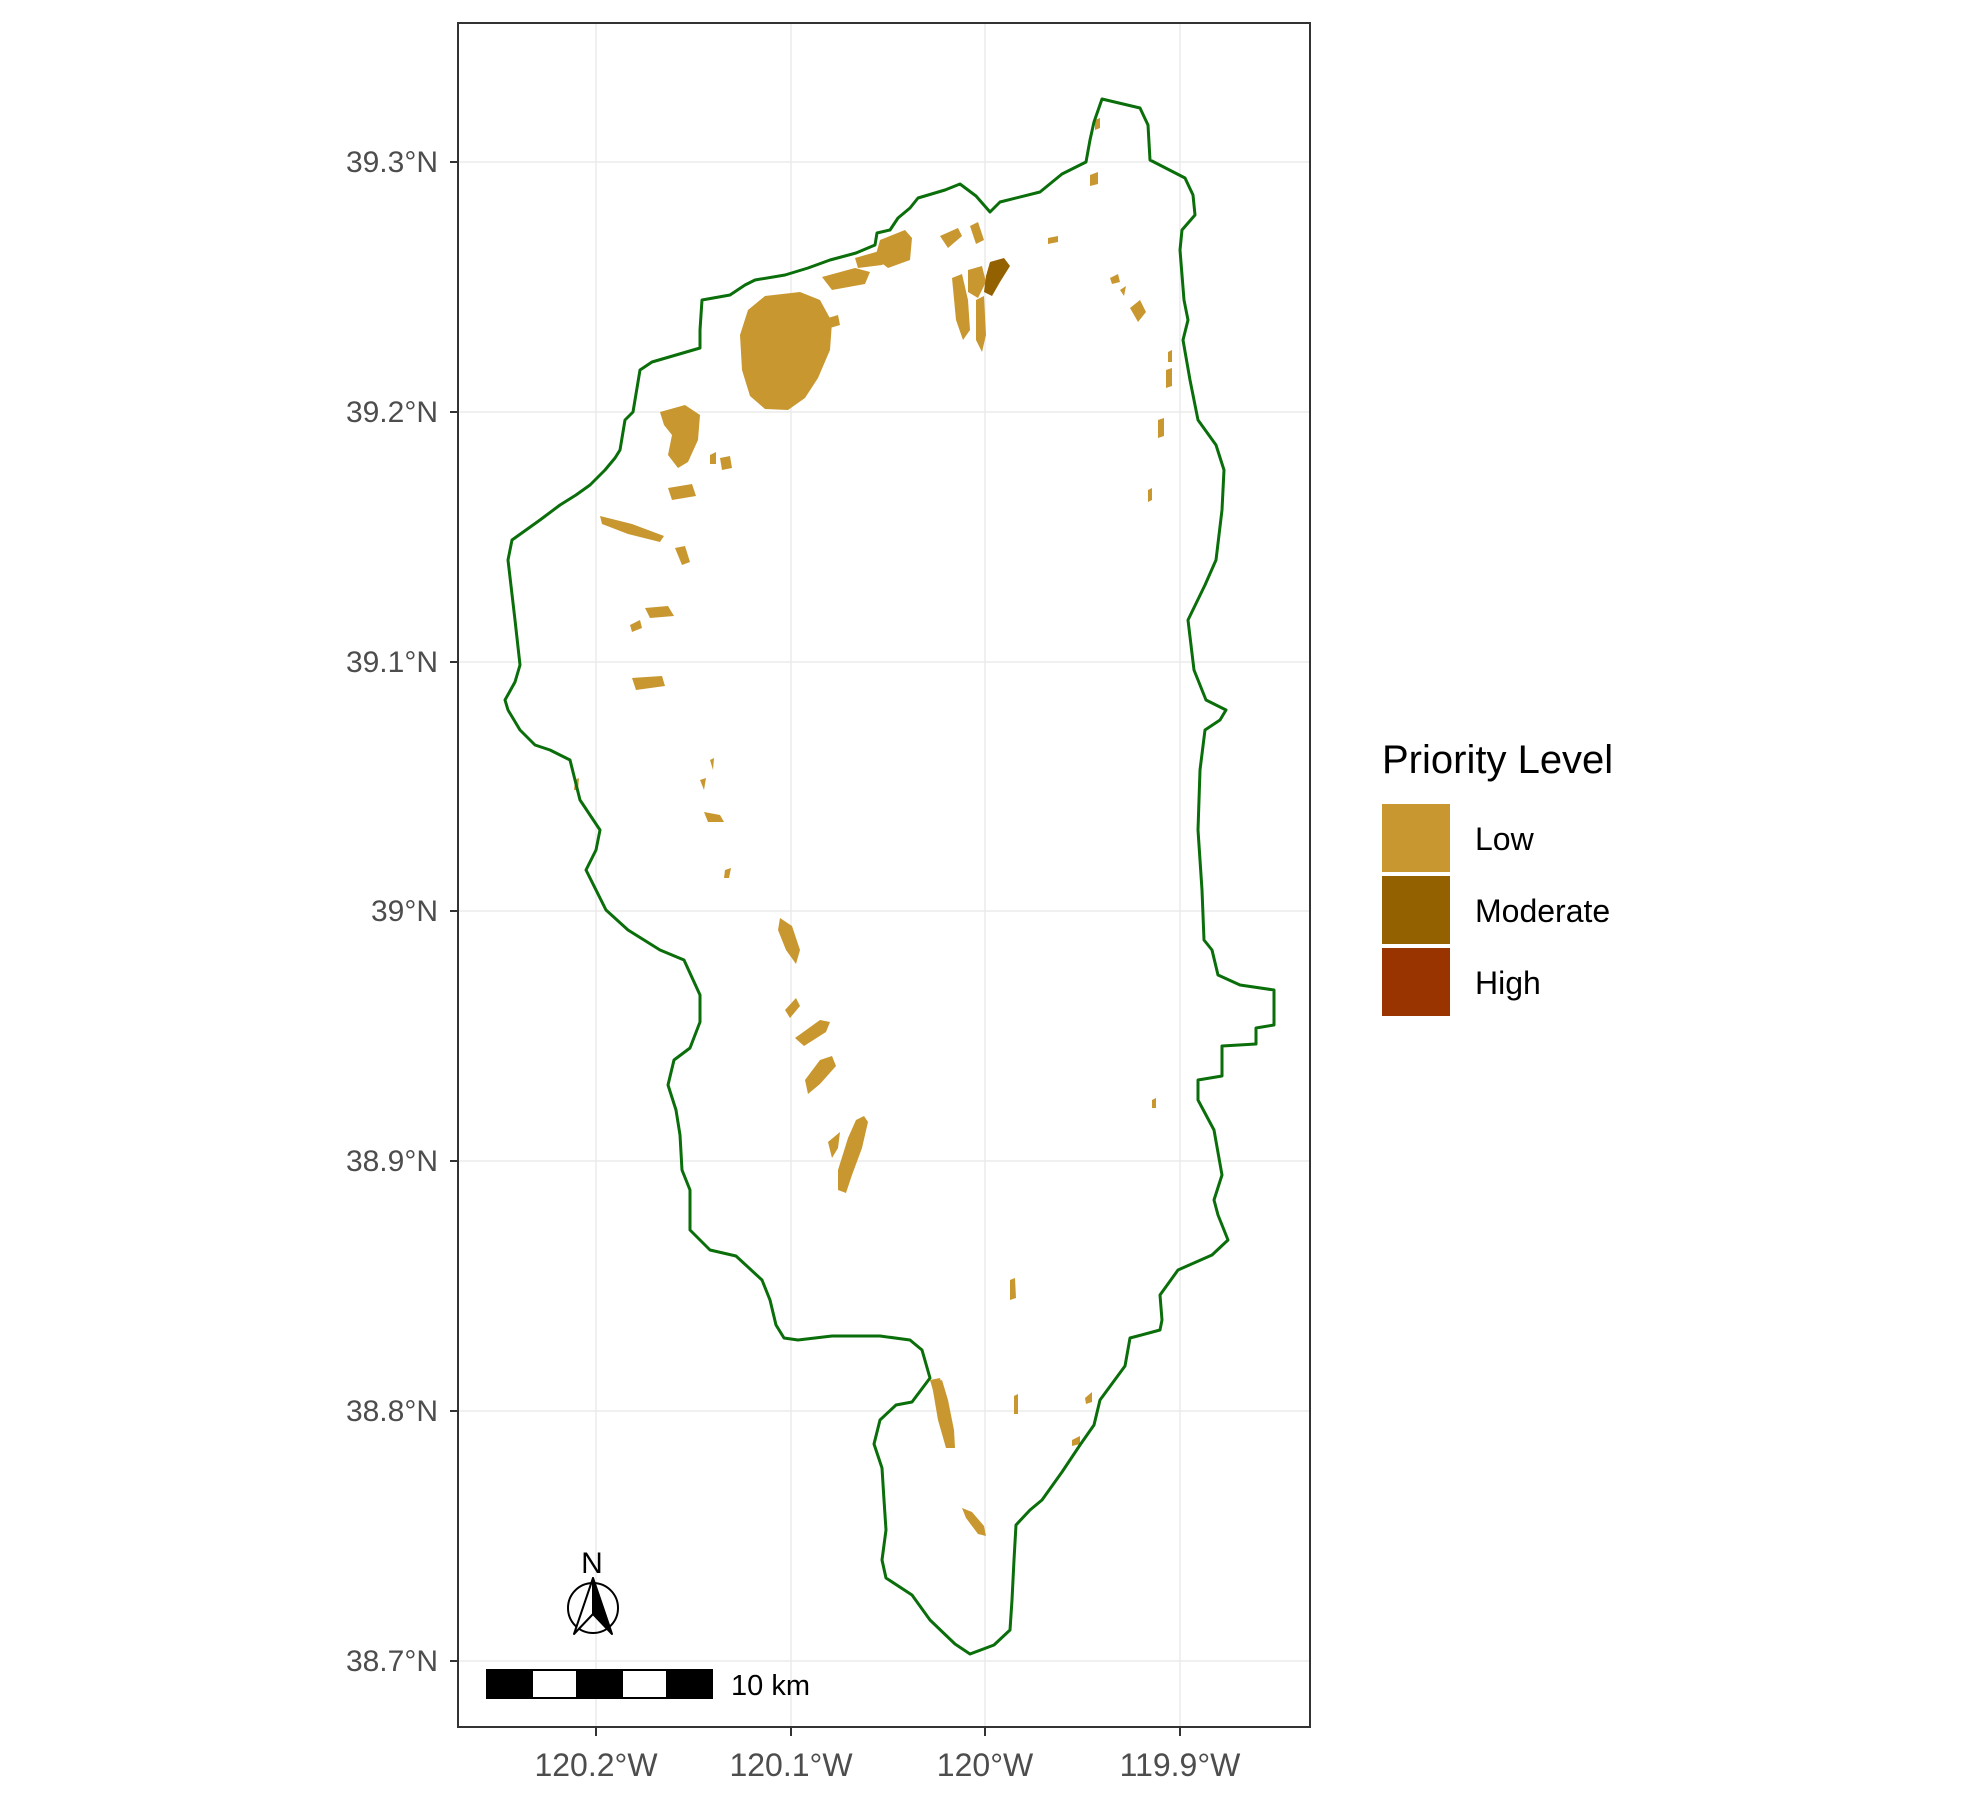 The height and width of the screenshot is (1800, 1980). What do you see at coordinates (392, 1161) in the screenshot?
I see `y-tick-label: 38.9°N` at bounding box center [392, 1161].